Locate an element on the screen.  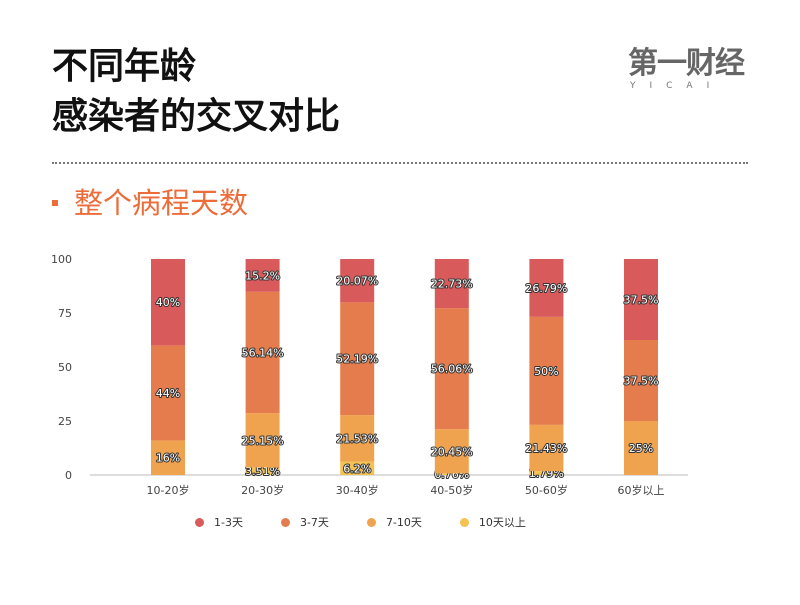
data-label: 3.51% is located at coordinates (262, 471).